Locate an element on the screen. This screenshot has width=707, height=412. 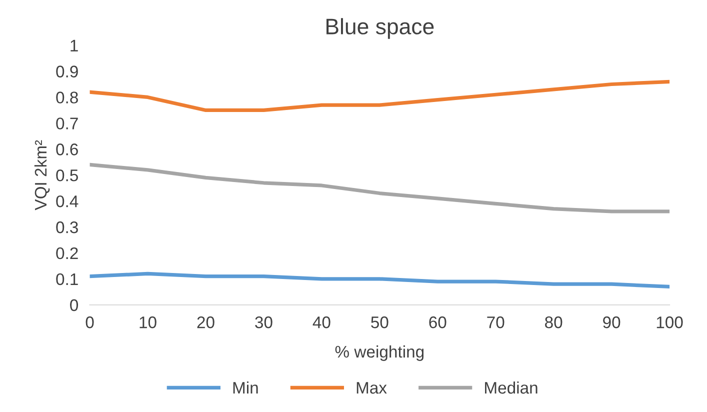
x-tick-label: 60 is located at coordinates (437, 322).